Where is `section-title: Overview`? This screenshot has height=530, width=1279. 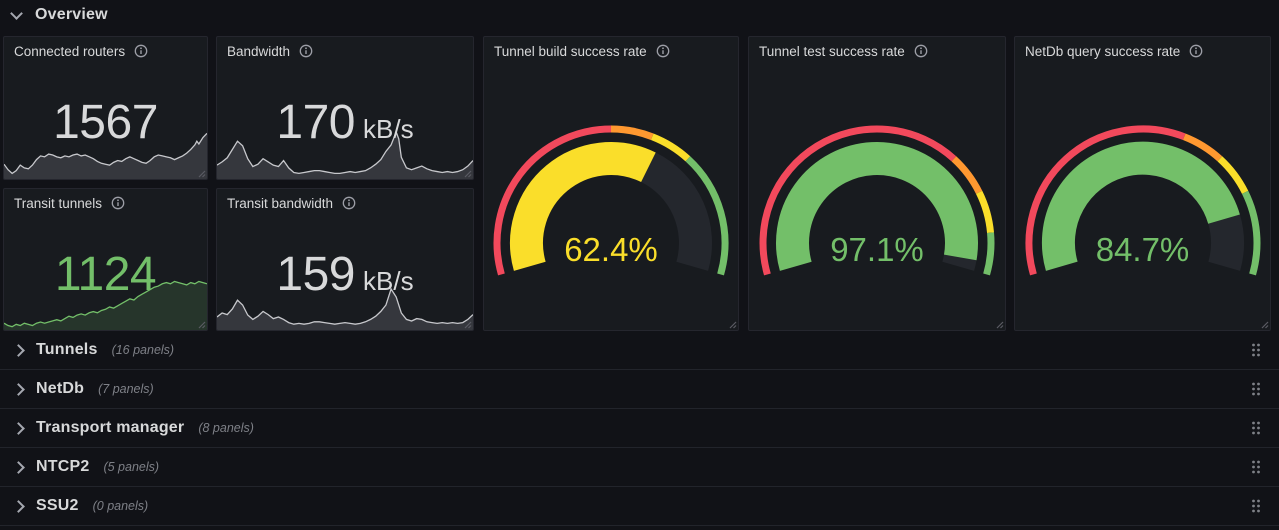
section-title: Overview is located at coordinates (71, 14).